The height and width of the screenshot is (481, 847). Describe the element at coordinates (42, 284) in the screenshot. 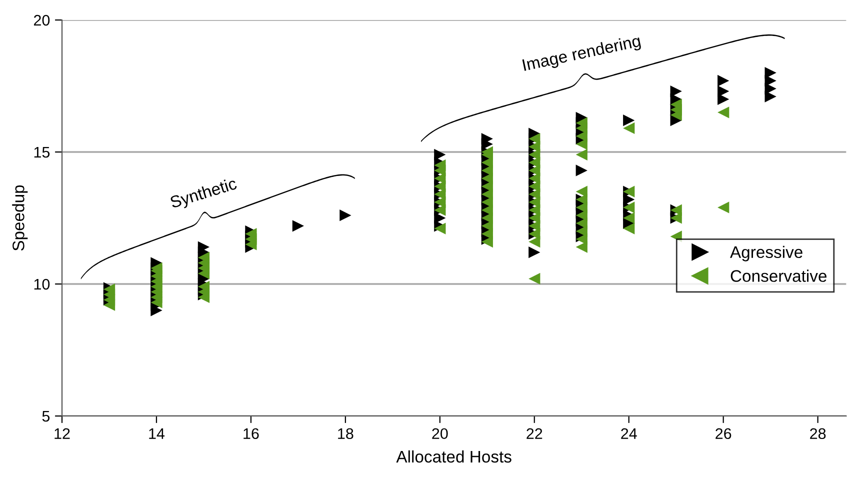

I see `y-tick-label: 10` at that location.